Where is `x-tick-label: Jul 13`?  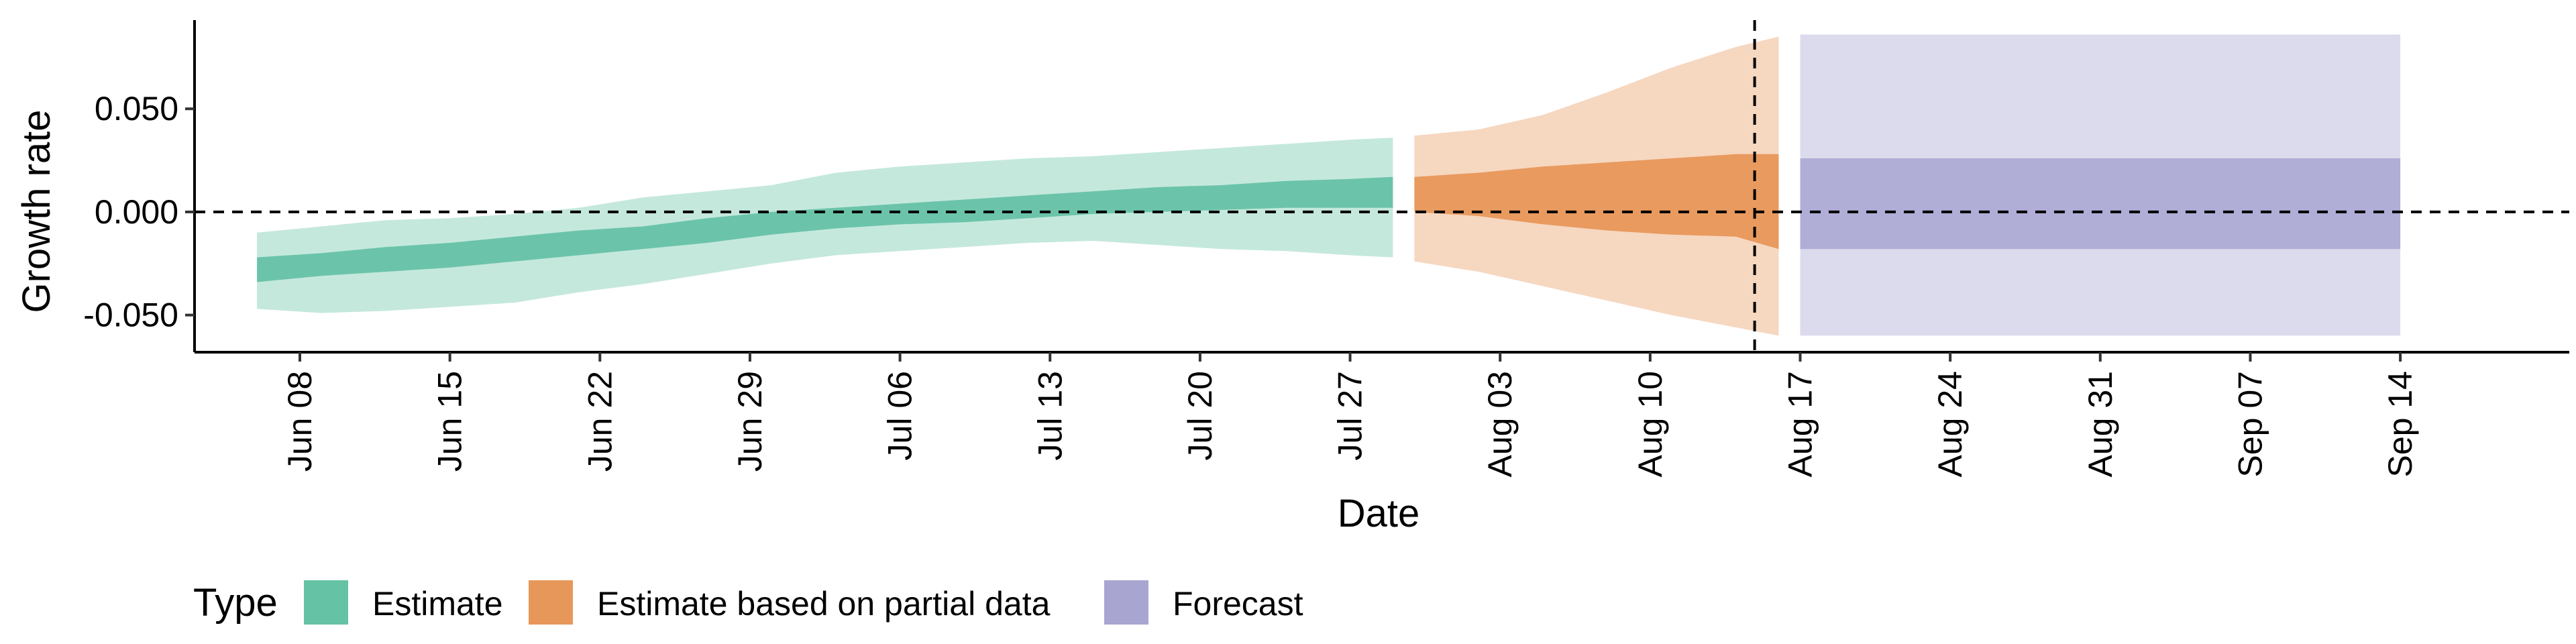
x-tick-label: Jul 13 is located at coordinates (1050, 415).